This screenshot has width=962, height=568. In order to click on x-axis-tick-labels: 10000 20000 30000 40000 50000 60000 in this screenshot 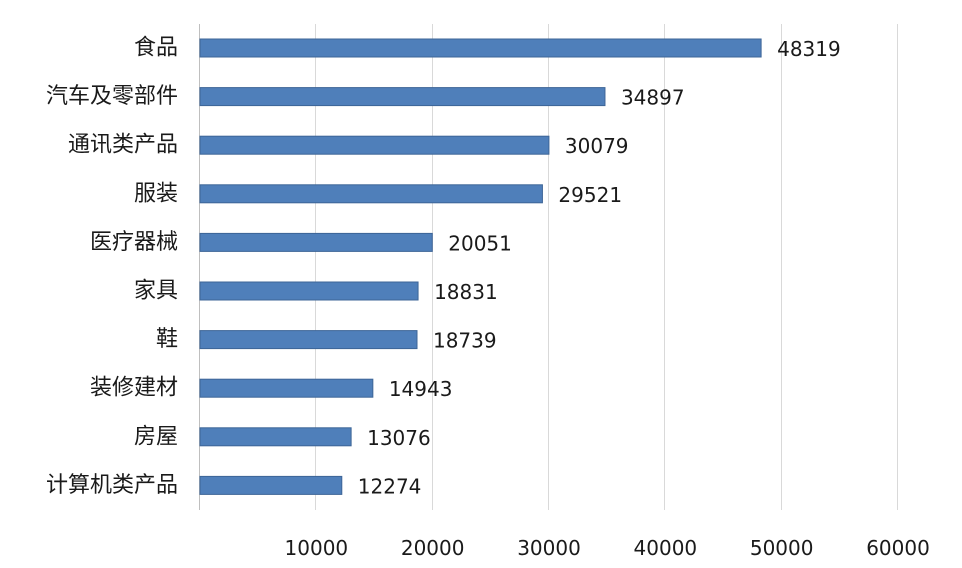, I will do `click(607, 548)`.